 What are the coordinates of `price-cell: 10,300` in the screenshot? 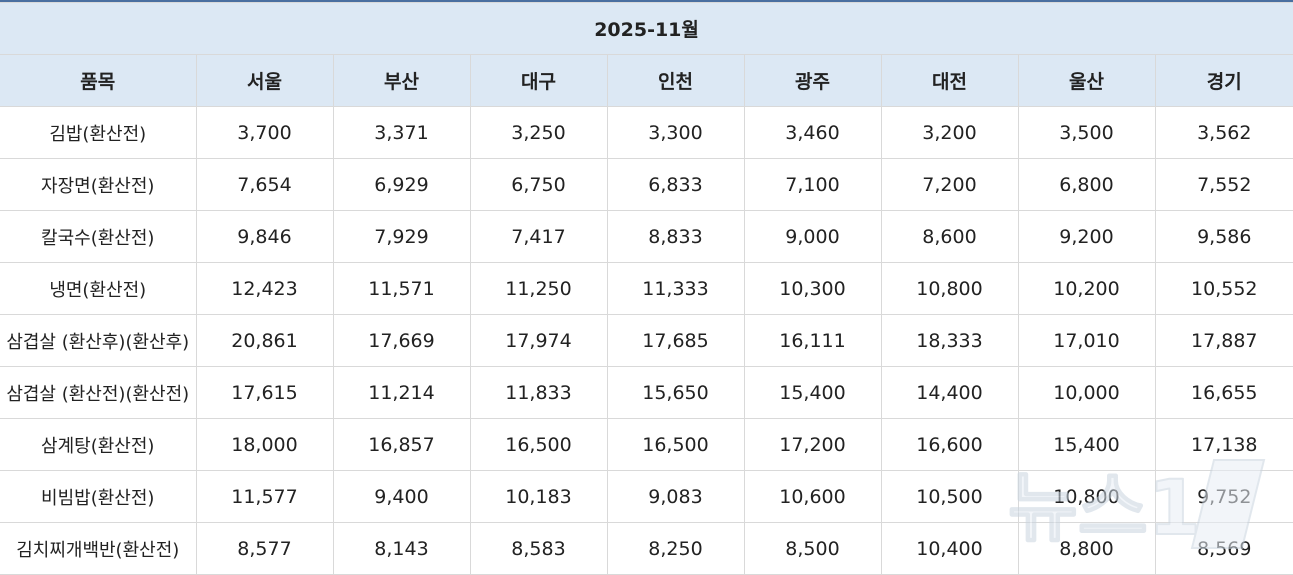 It's located at (812, 288).